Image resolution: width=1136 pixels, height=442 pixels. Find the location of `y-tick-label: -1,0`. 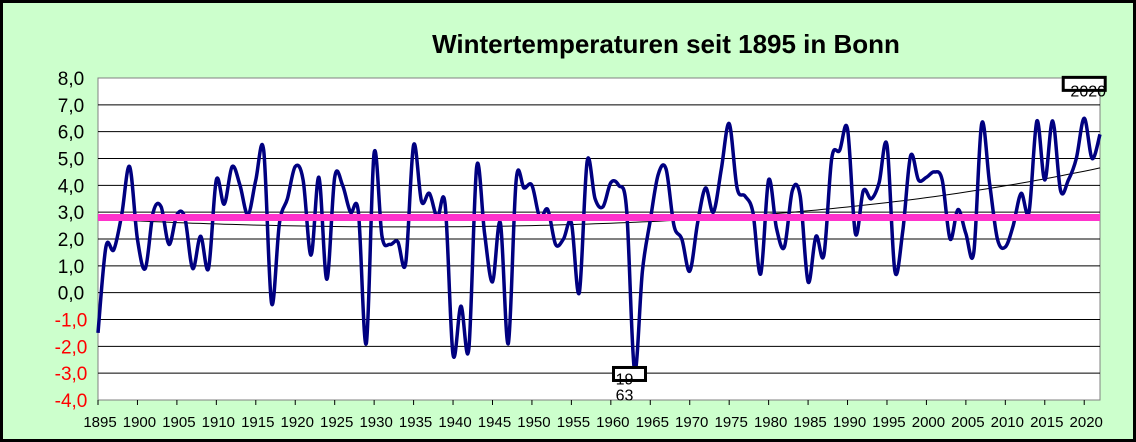

y-tick-label: -1,0 is located at coordinates (71, 321).